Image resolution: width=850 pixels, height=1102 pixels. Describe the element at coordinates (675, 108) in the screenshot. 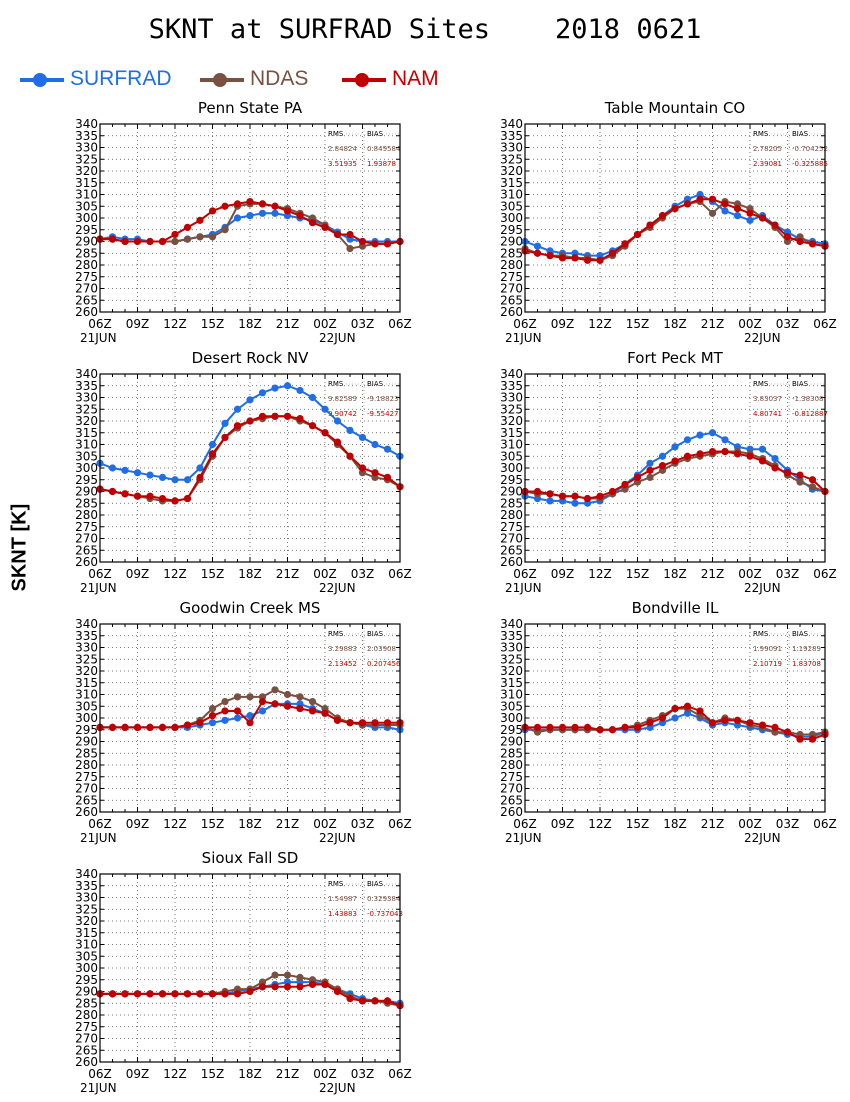

I see `panel-title: Table Mountain CO` at that location.